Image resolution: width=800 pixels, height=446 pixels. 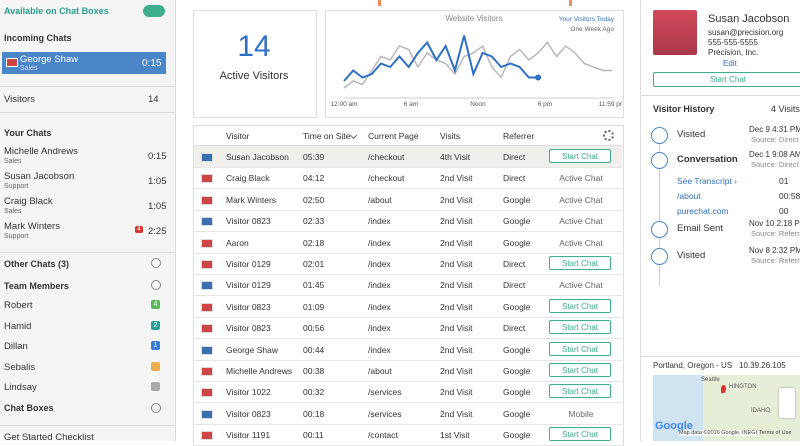 What do you see at coordinates (314, 199) in the screenshot?
I see `cell: 02:50` at bounding box center [314, 199].